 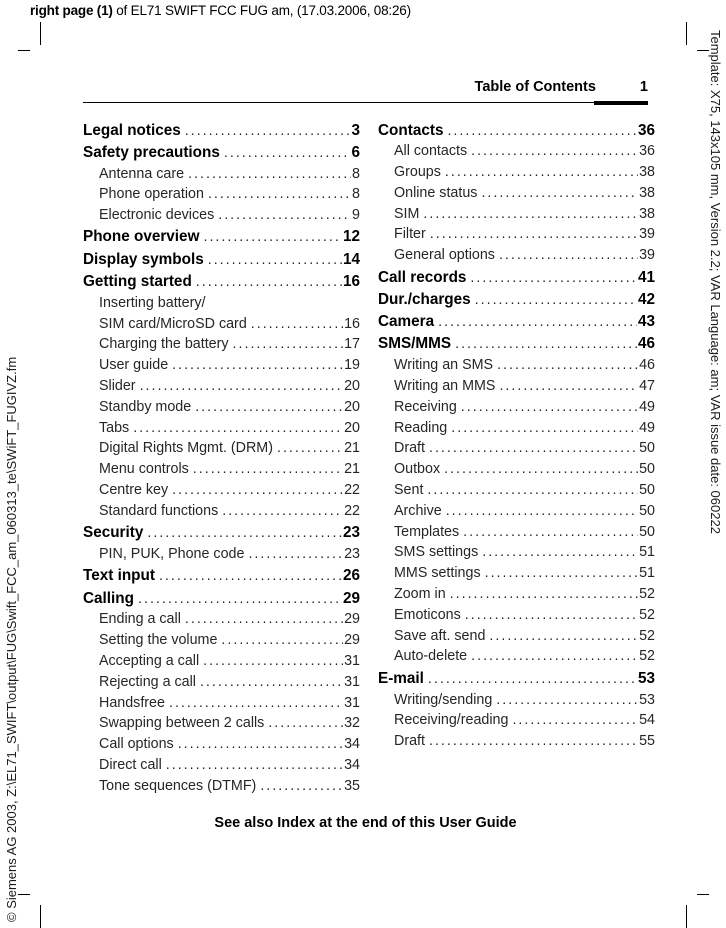 I want to click on toc-entry-page: 8, so click(x=356, y=194).